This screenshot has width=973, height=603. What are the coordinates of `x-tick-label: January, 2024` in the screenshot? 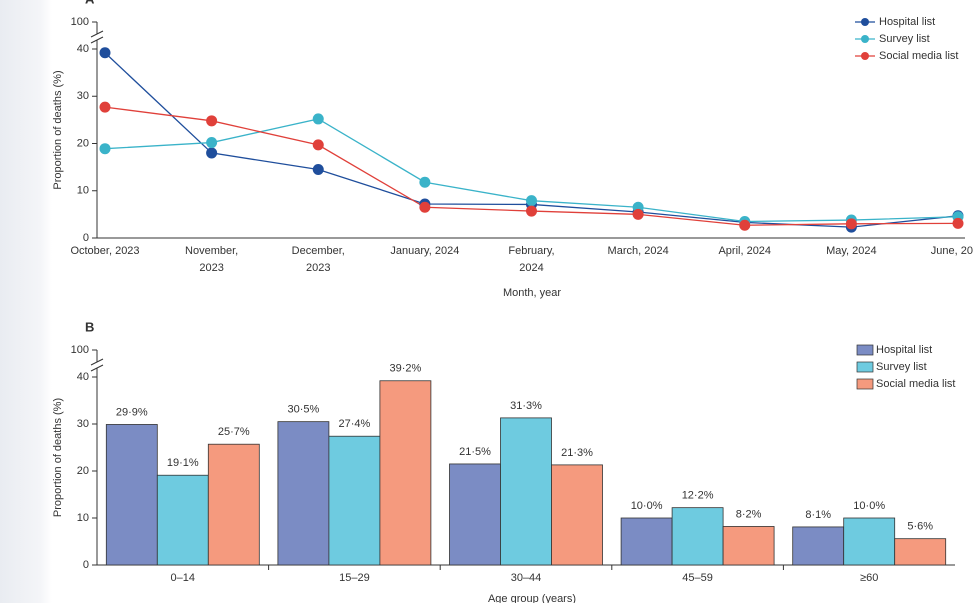 It's located at (425, 251).